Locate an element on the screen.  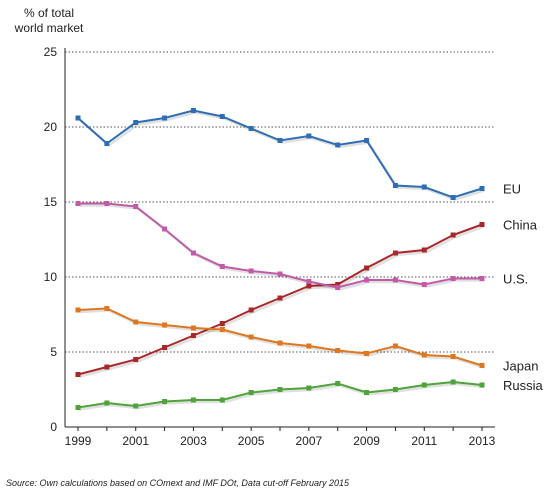
y-tick-label: 10 is located at coordinates (51, 277).